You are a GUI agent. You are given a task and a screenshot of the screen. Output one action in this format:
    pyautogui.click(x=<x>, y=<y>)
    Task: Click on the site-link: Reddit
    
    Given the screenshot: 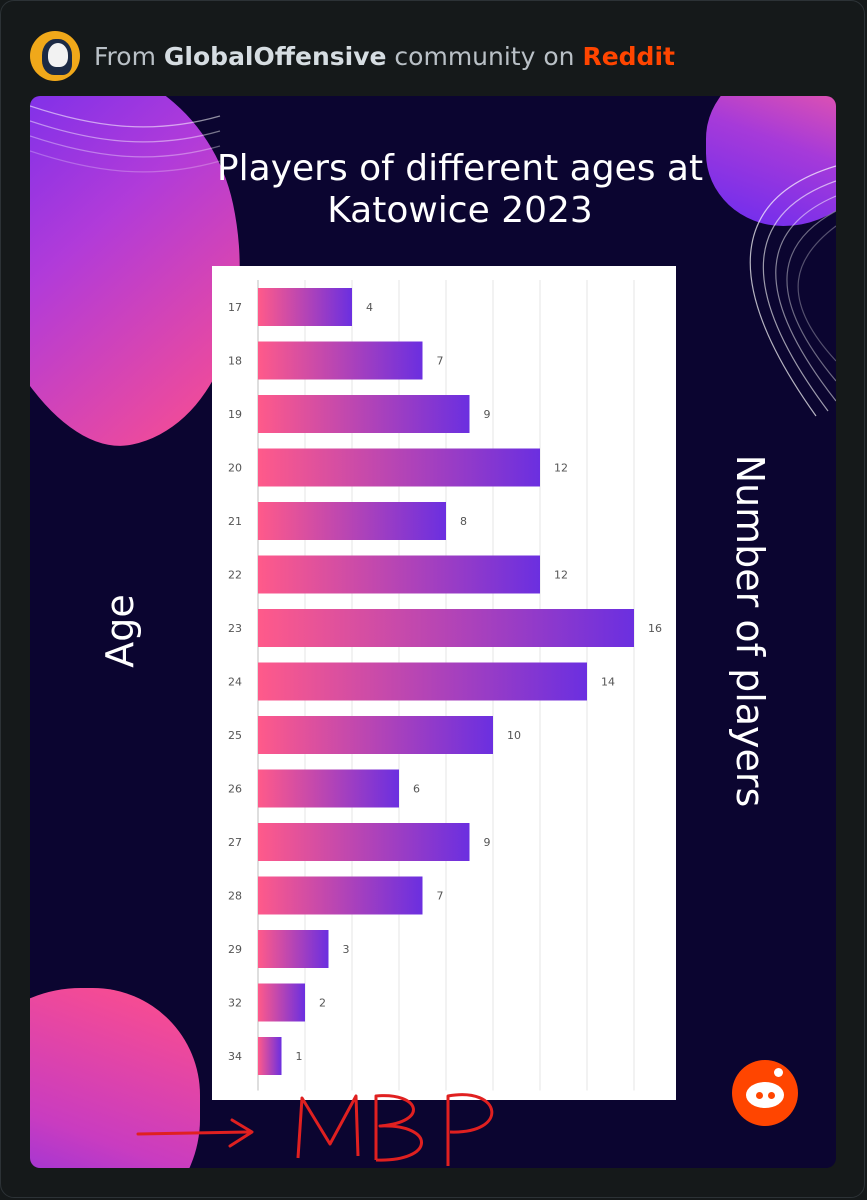 What is the action you would take?
    pyautogui.click(x=628, y=56)
    